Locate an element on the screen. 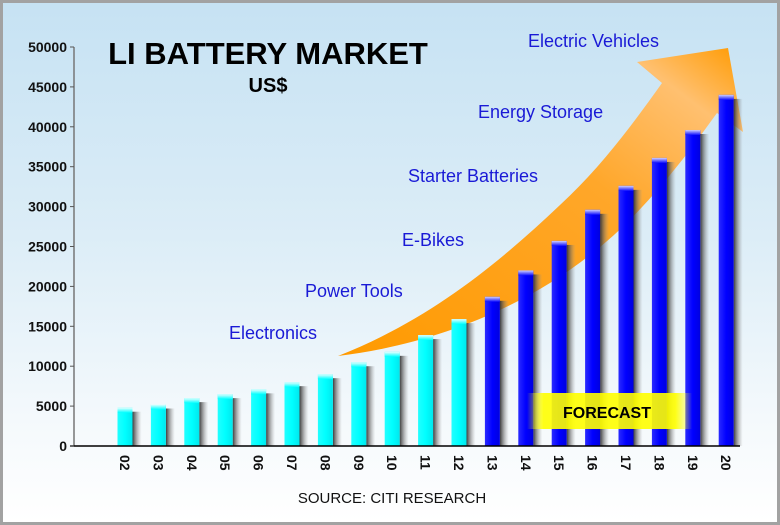 This screenshot has width=780, height=525. x-tick-label: 12 is located at coordinates (459, 463).